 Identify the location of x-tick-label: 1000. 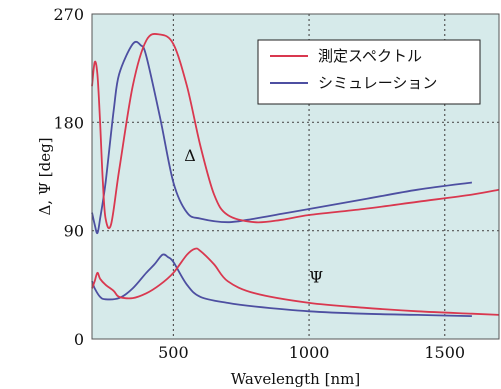
(309, 352).